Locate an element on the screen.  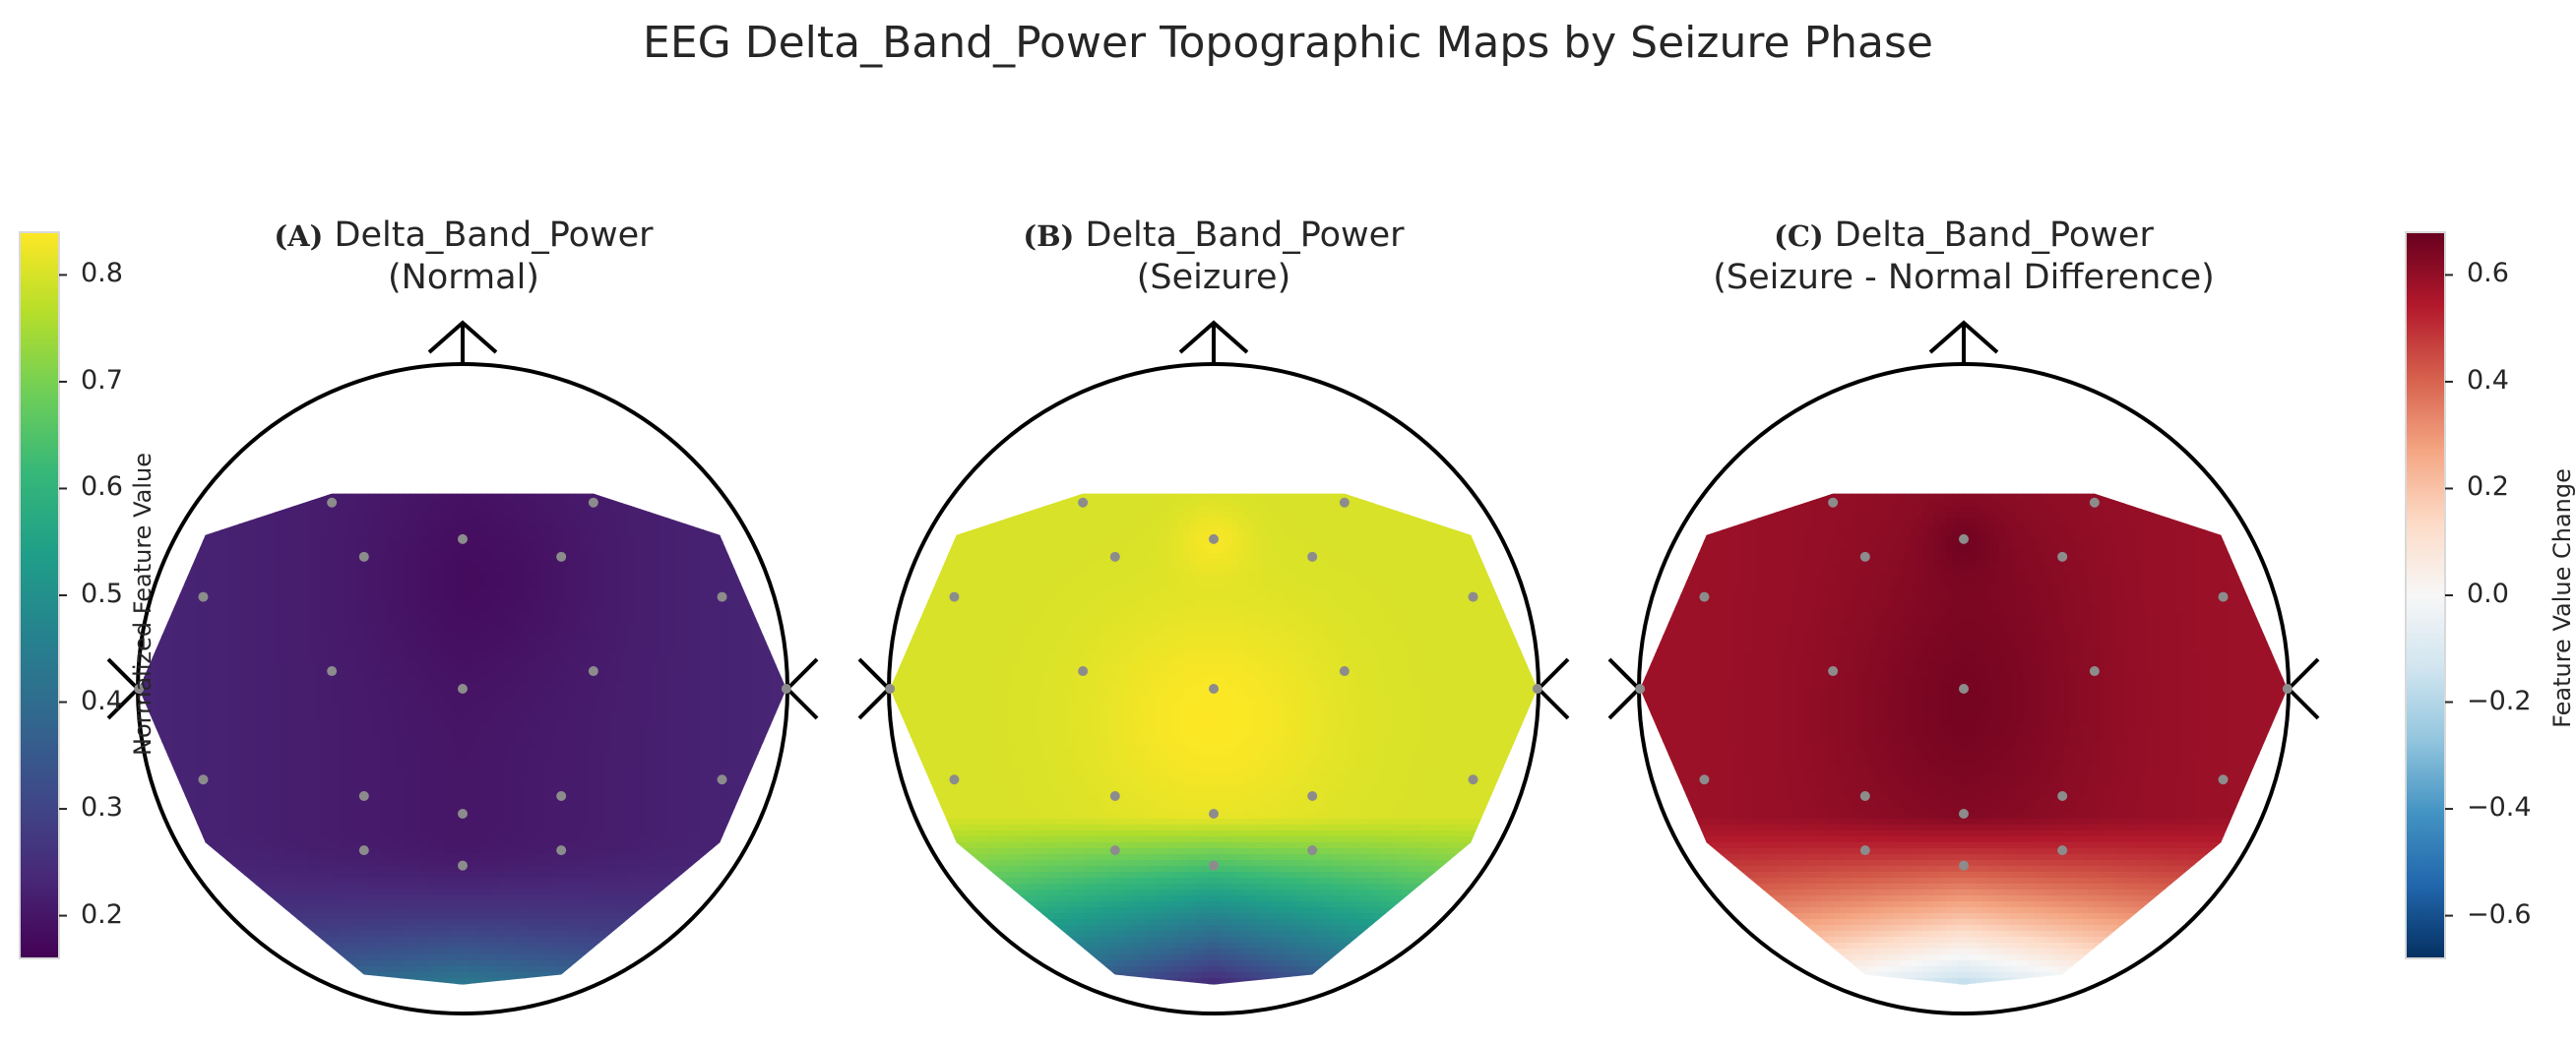
right-colorbar-tick-label: 0.4 is located at coordinates (2488, 380).